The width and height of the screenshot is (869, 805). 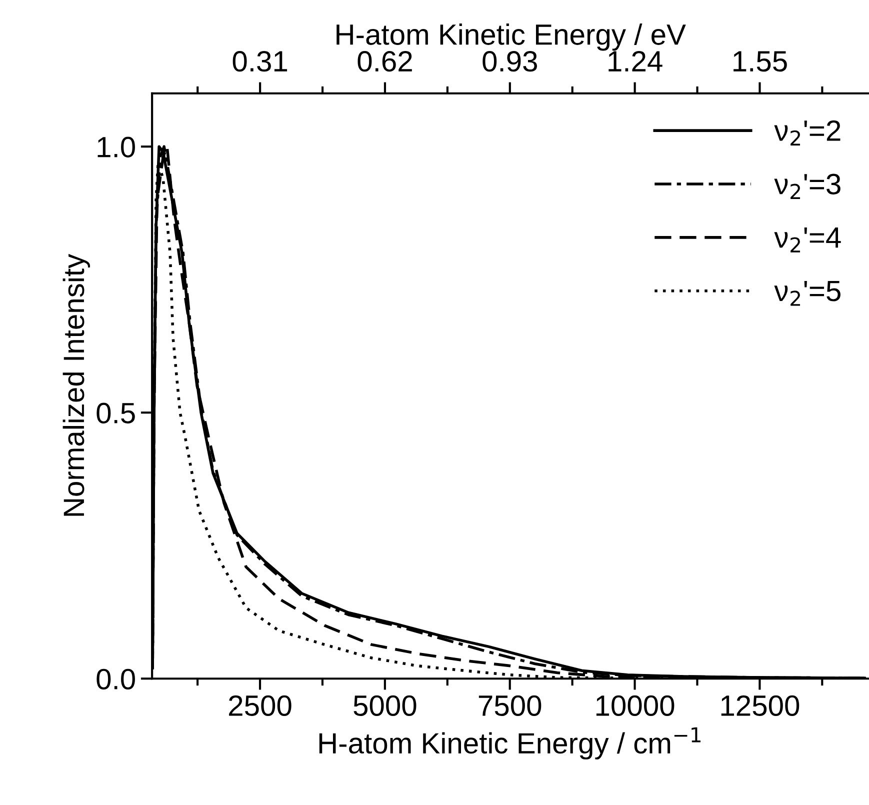 I want to click on y-axis-title: Normalized Intensity, so click(x=76, y=385).